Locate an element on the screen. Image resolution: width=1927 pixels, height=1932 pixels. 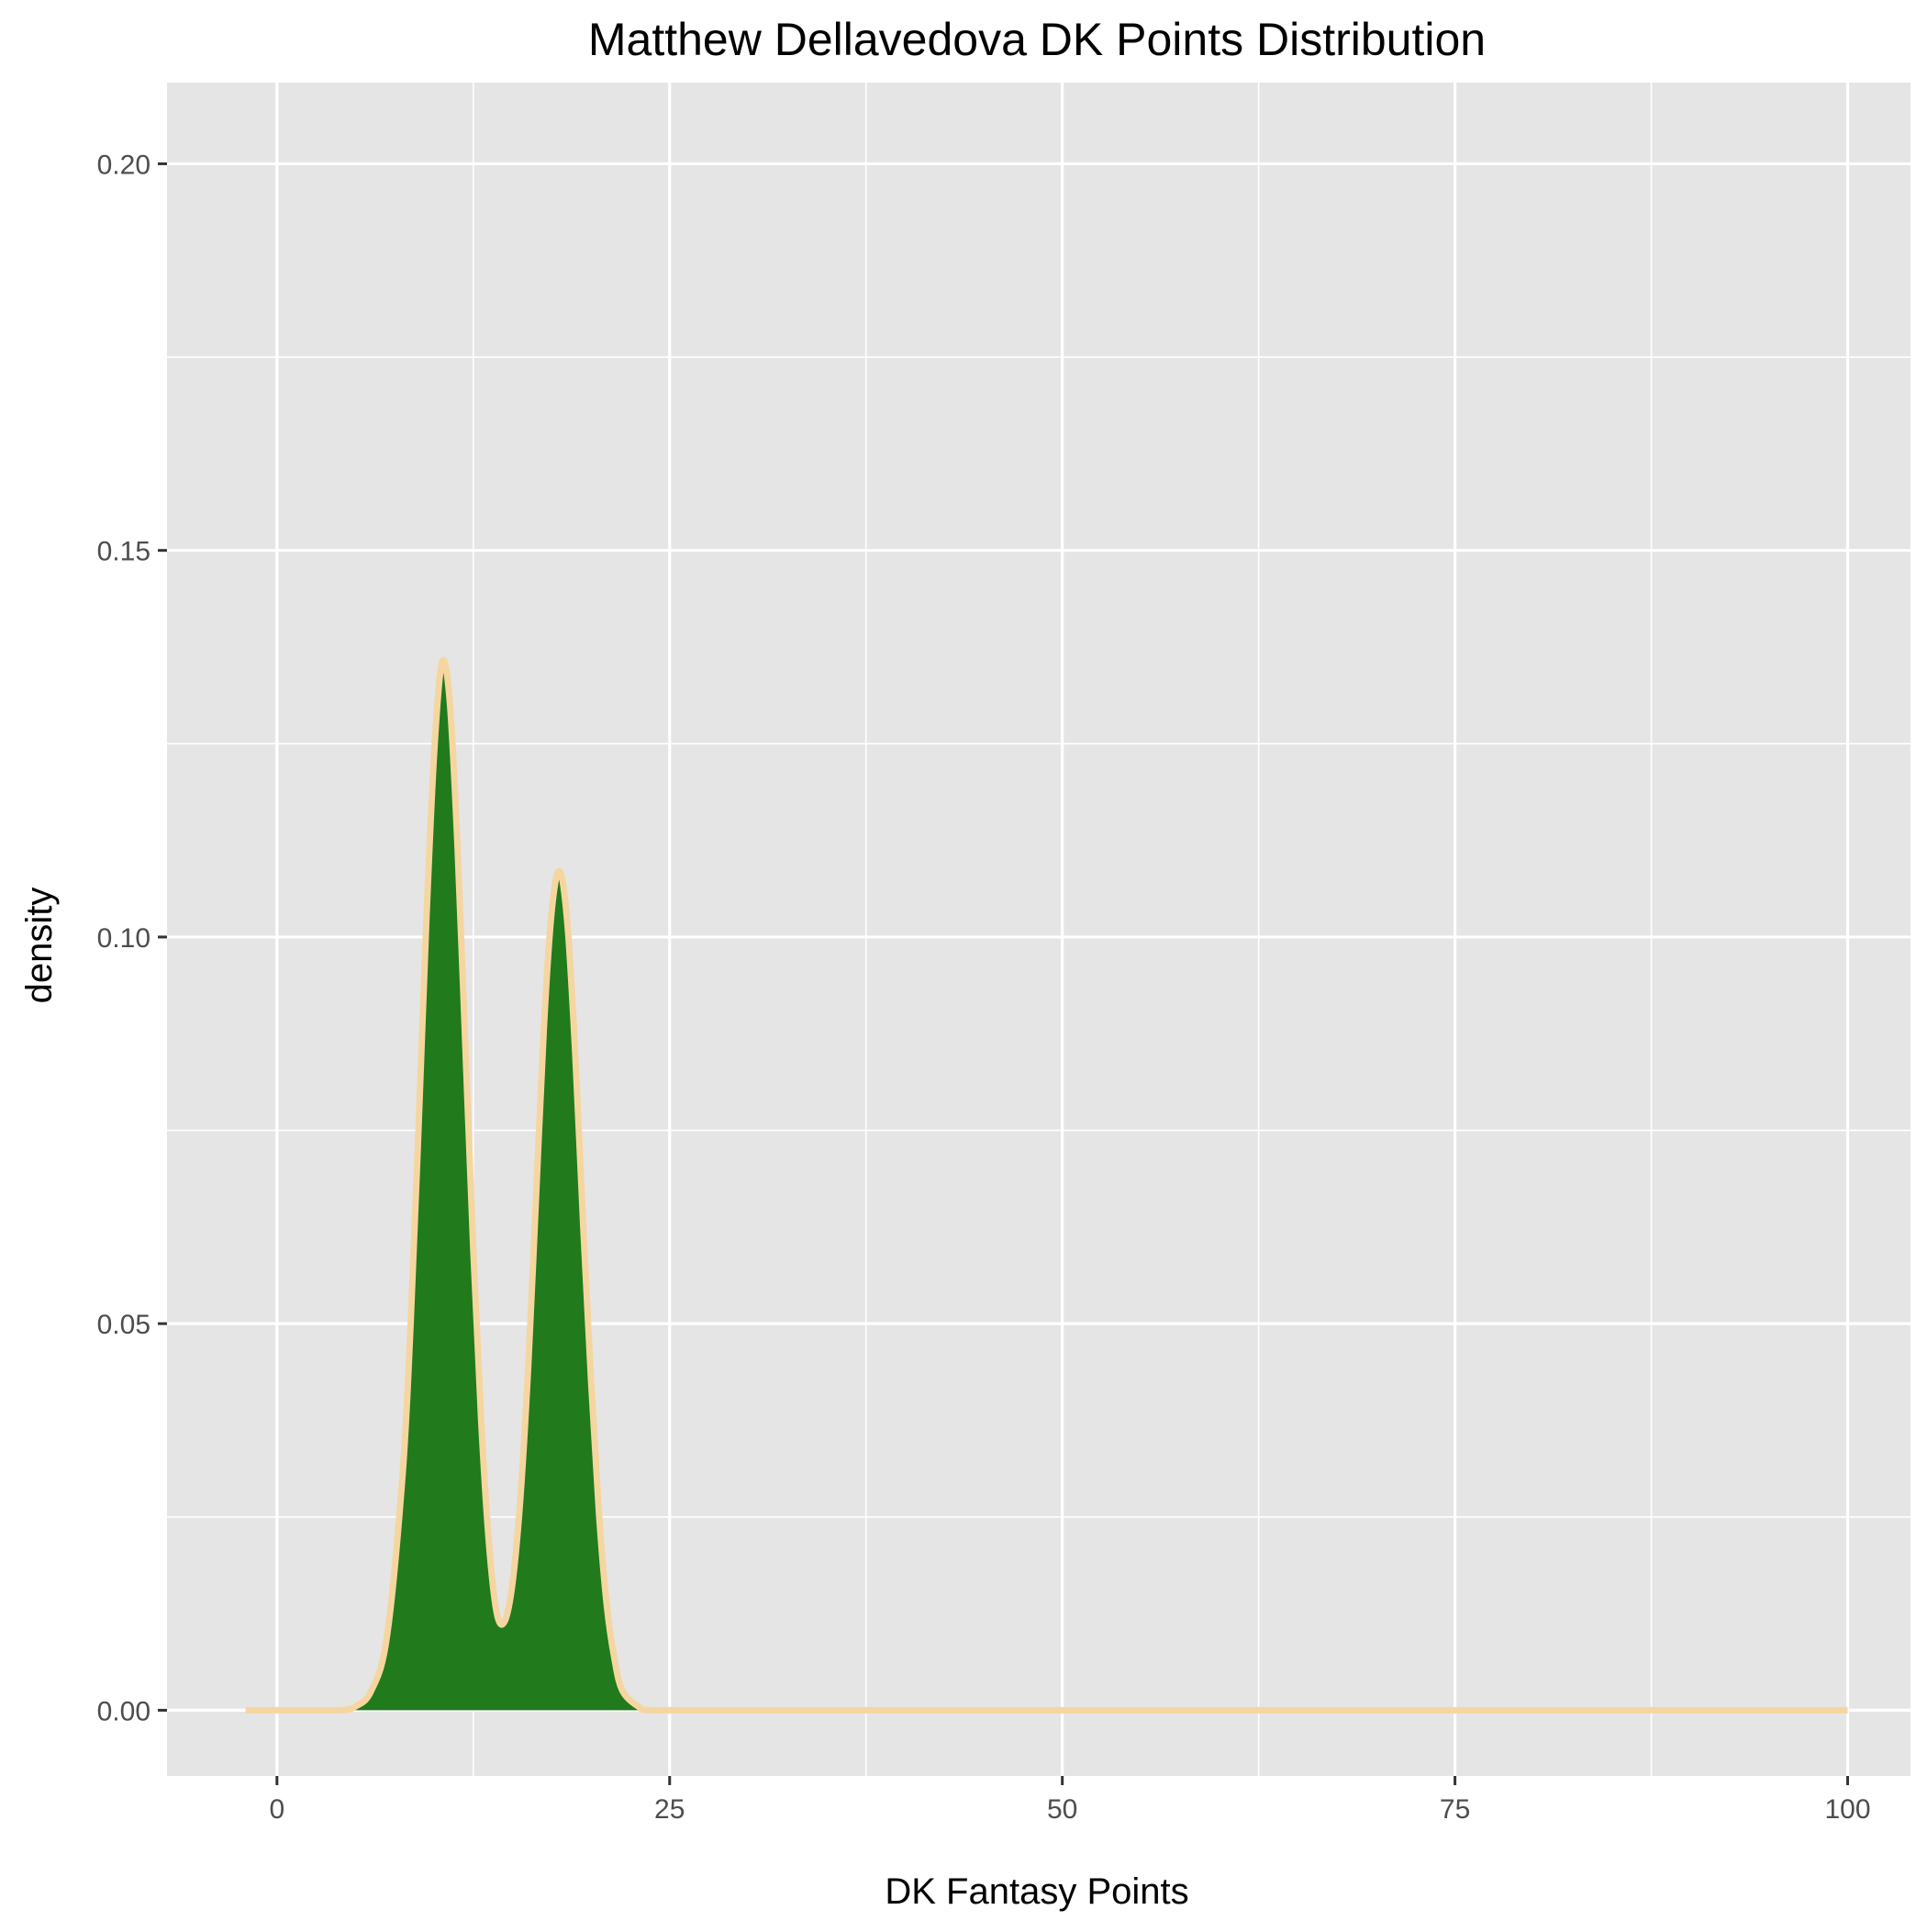
x-tick-label: 100 is located at coordinates (1848, 1809).